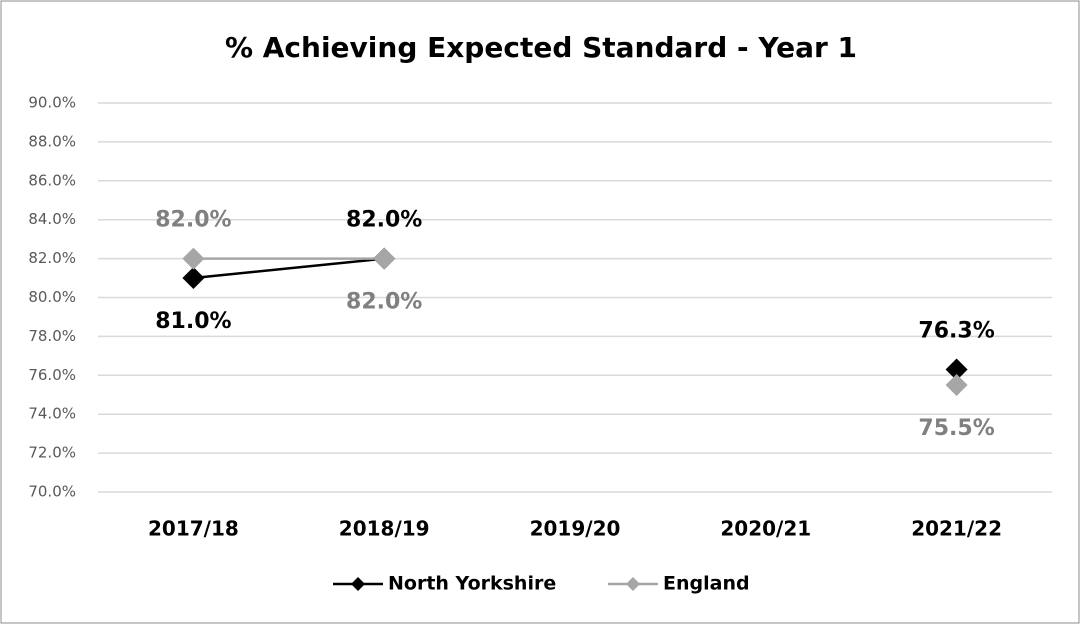 The width and height of the screenshot is (1081, 625). Describe the element at coordinates (52, 258) in the screenshot. I see `y-tick-label: 82.0%` at that location.